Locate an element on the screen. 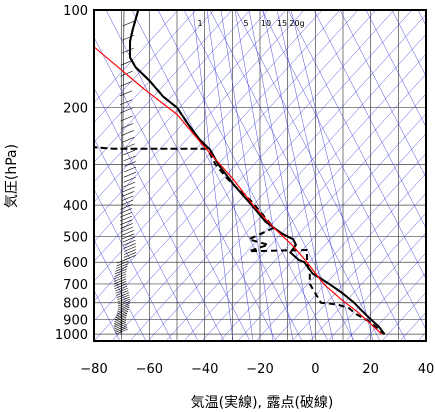 Image resolution: width=435 pixels, height=412 pixels. x-tick-labels: −80 −60 −40 −20 0 20 40 is located at coordinates (257, 369).